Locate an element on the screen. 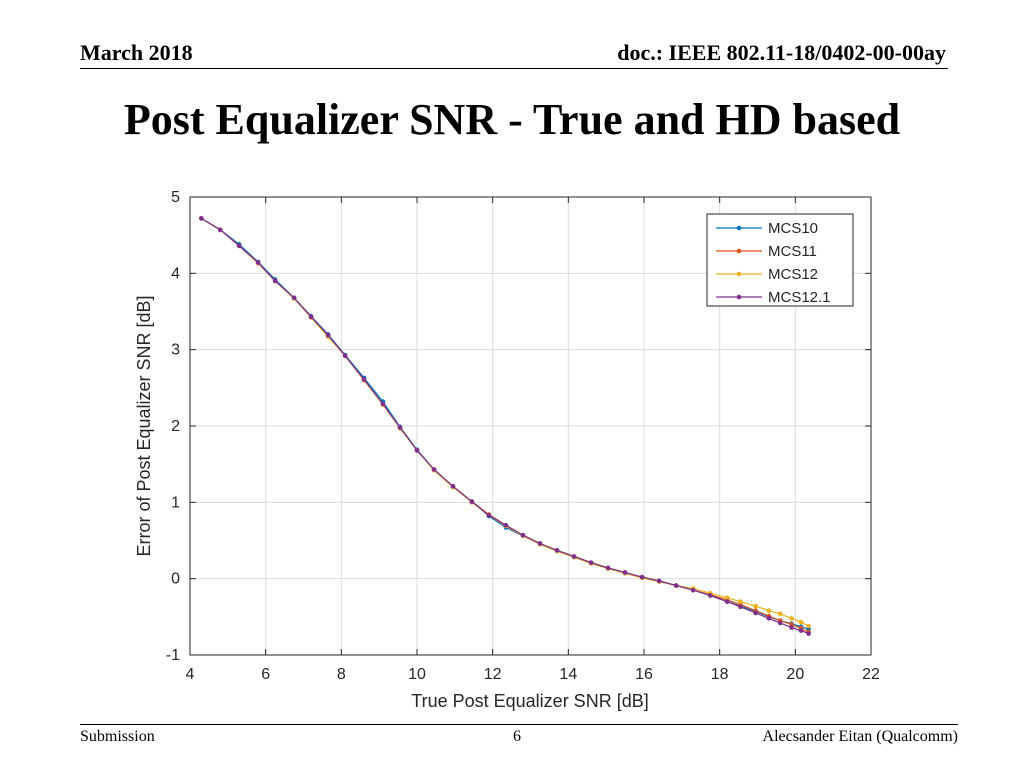 This screenshot has width=1024, height=768. x-tick-label: 22 is located at coordinates (871, 674).